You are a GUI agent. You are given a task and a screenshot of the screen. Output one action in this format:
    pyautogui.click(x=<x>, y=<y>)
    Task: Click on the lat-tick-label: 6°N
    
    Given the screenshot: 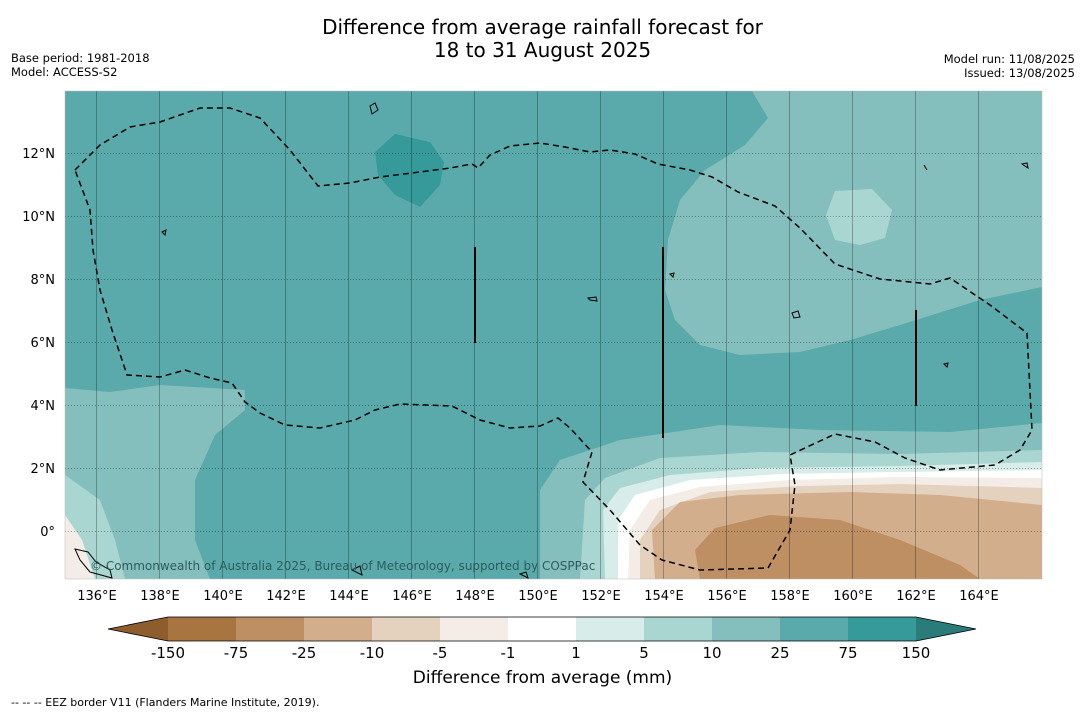 What is the action you would take?
    pyautogui.click(x=43, y=343)
    